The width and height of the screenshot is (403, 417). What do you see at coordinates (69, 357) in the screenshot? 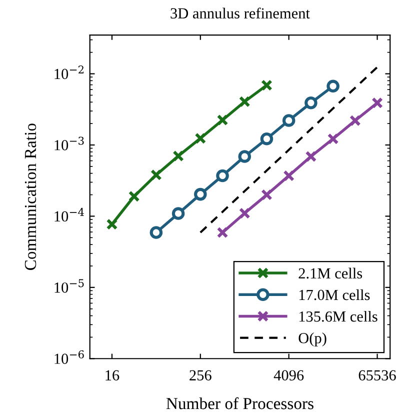
I see `y-tick-label: 10$^{−6}$` at bounding box center [69, 357].